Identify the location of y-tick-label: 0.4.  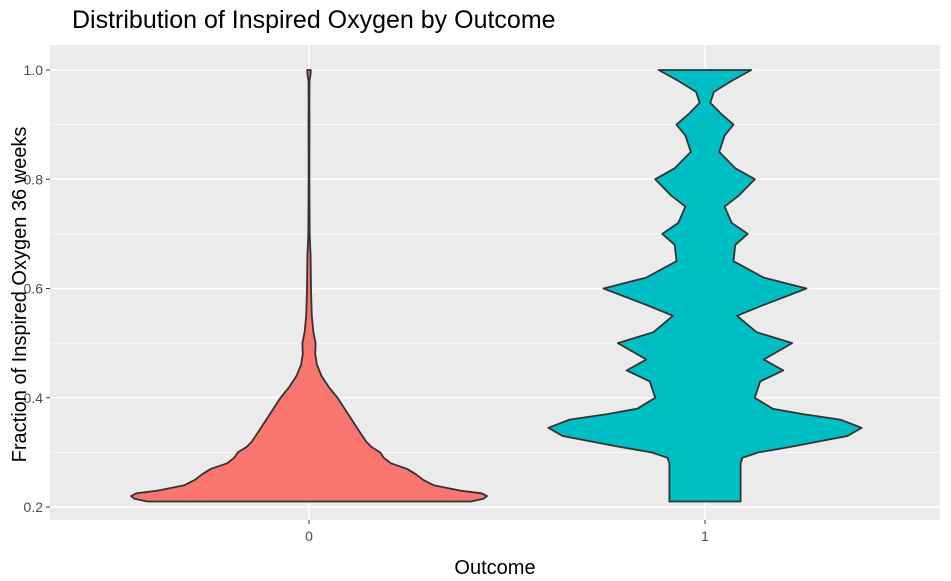
(34, 398).